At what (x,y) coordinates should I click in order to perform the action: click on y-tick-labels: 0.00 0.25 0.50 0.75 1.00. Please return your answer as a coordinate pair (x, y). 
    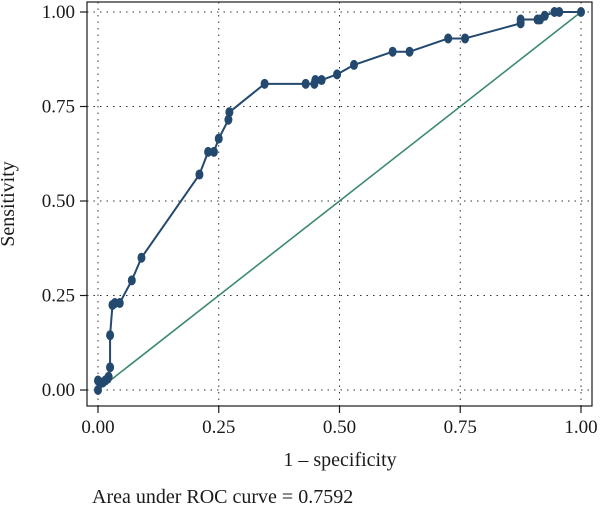
    Looking at the image, I should click on (58, 201).